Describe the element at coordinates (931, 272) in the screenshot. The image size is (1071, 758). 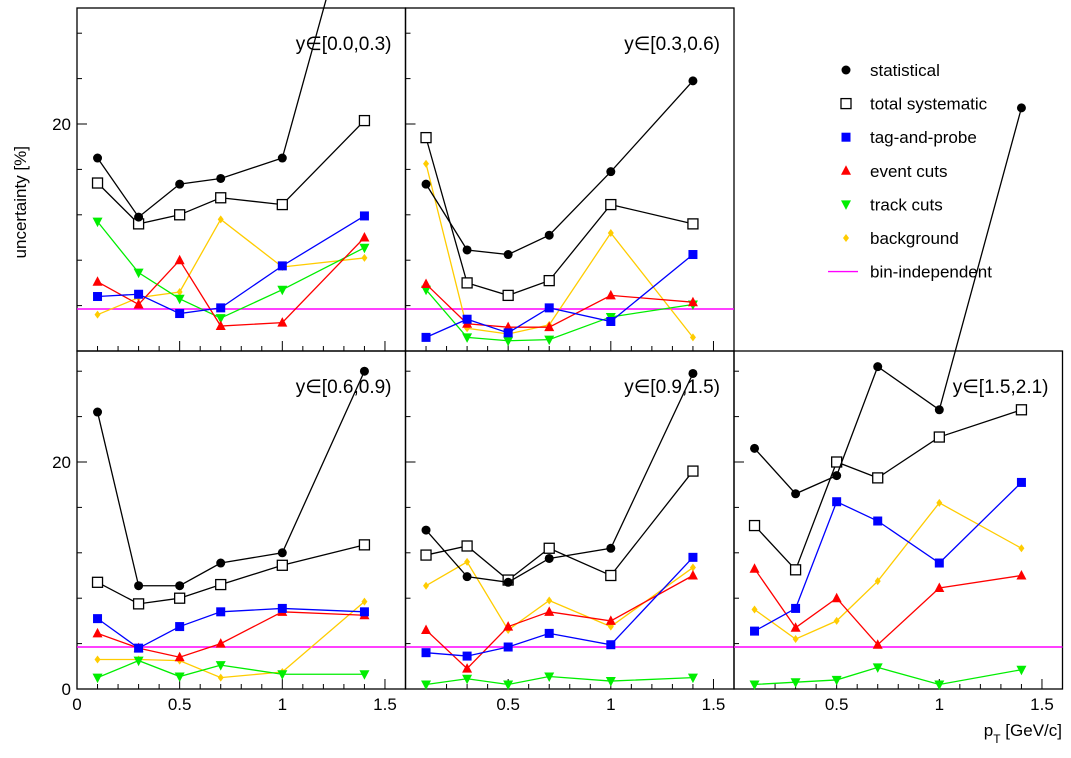
I see `legend-label: bin-independent` at that location.